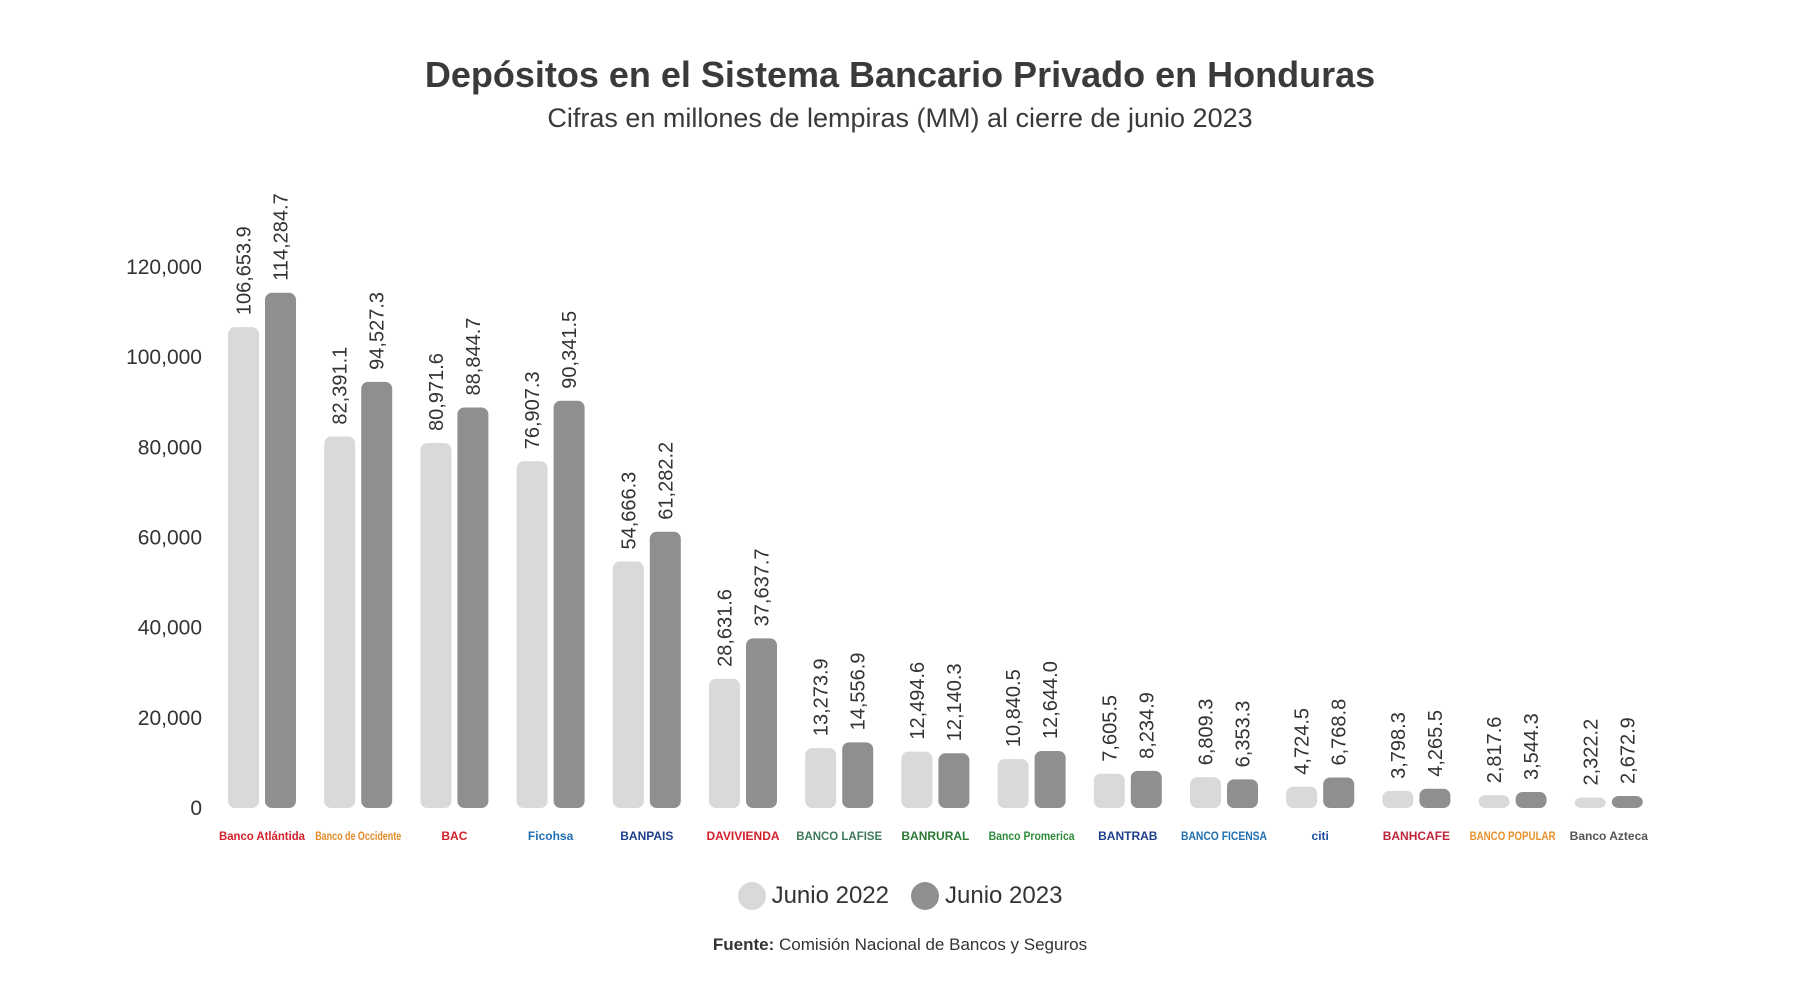  I want to click on data-label: 2,817.6, so click(1495, 750).